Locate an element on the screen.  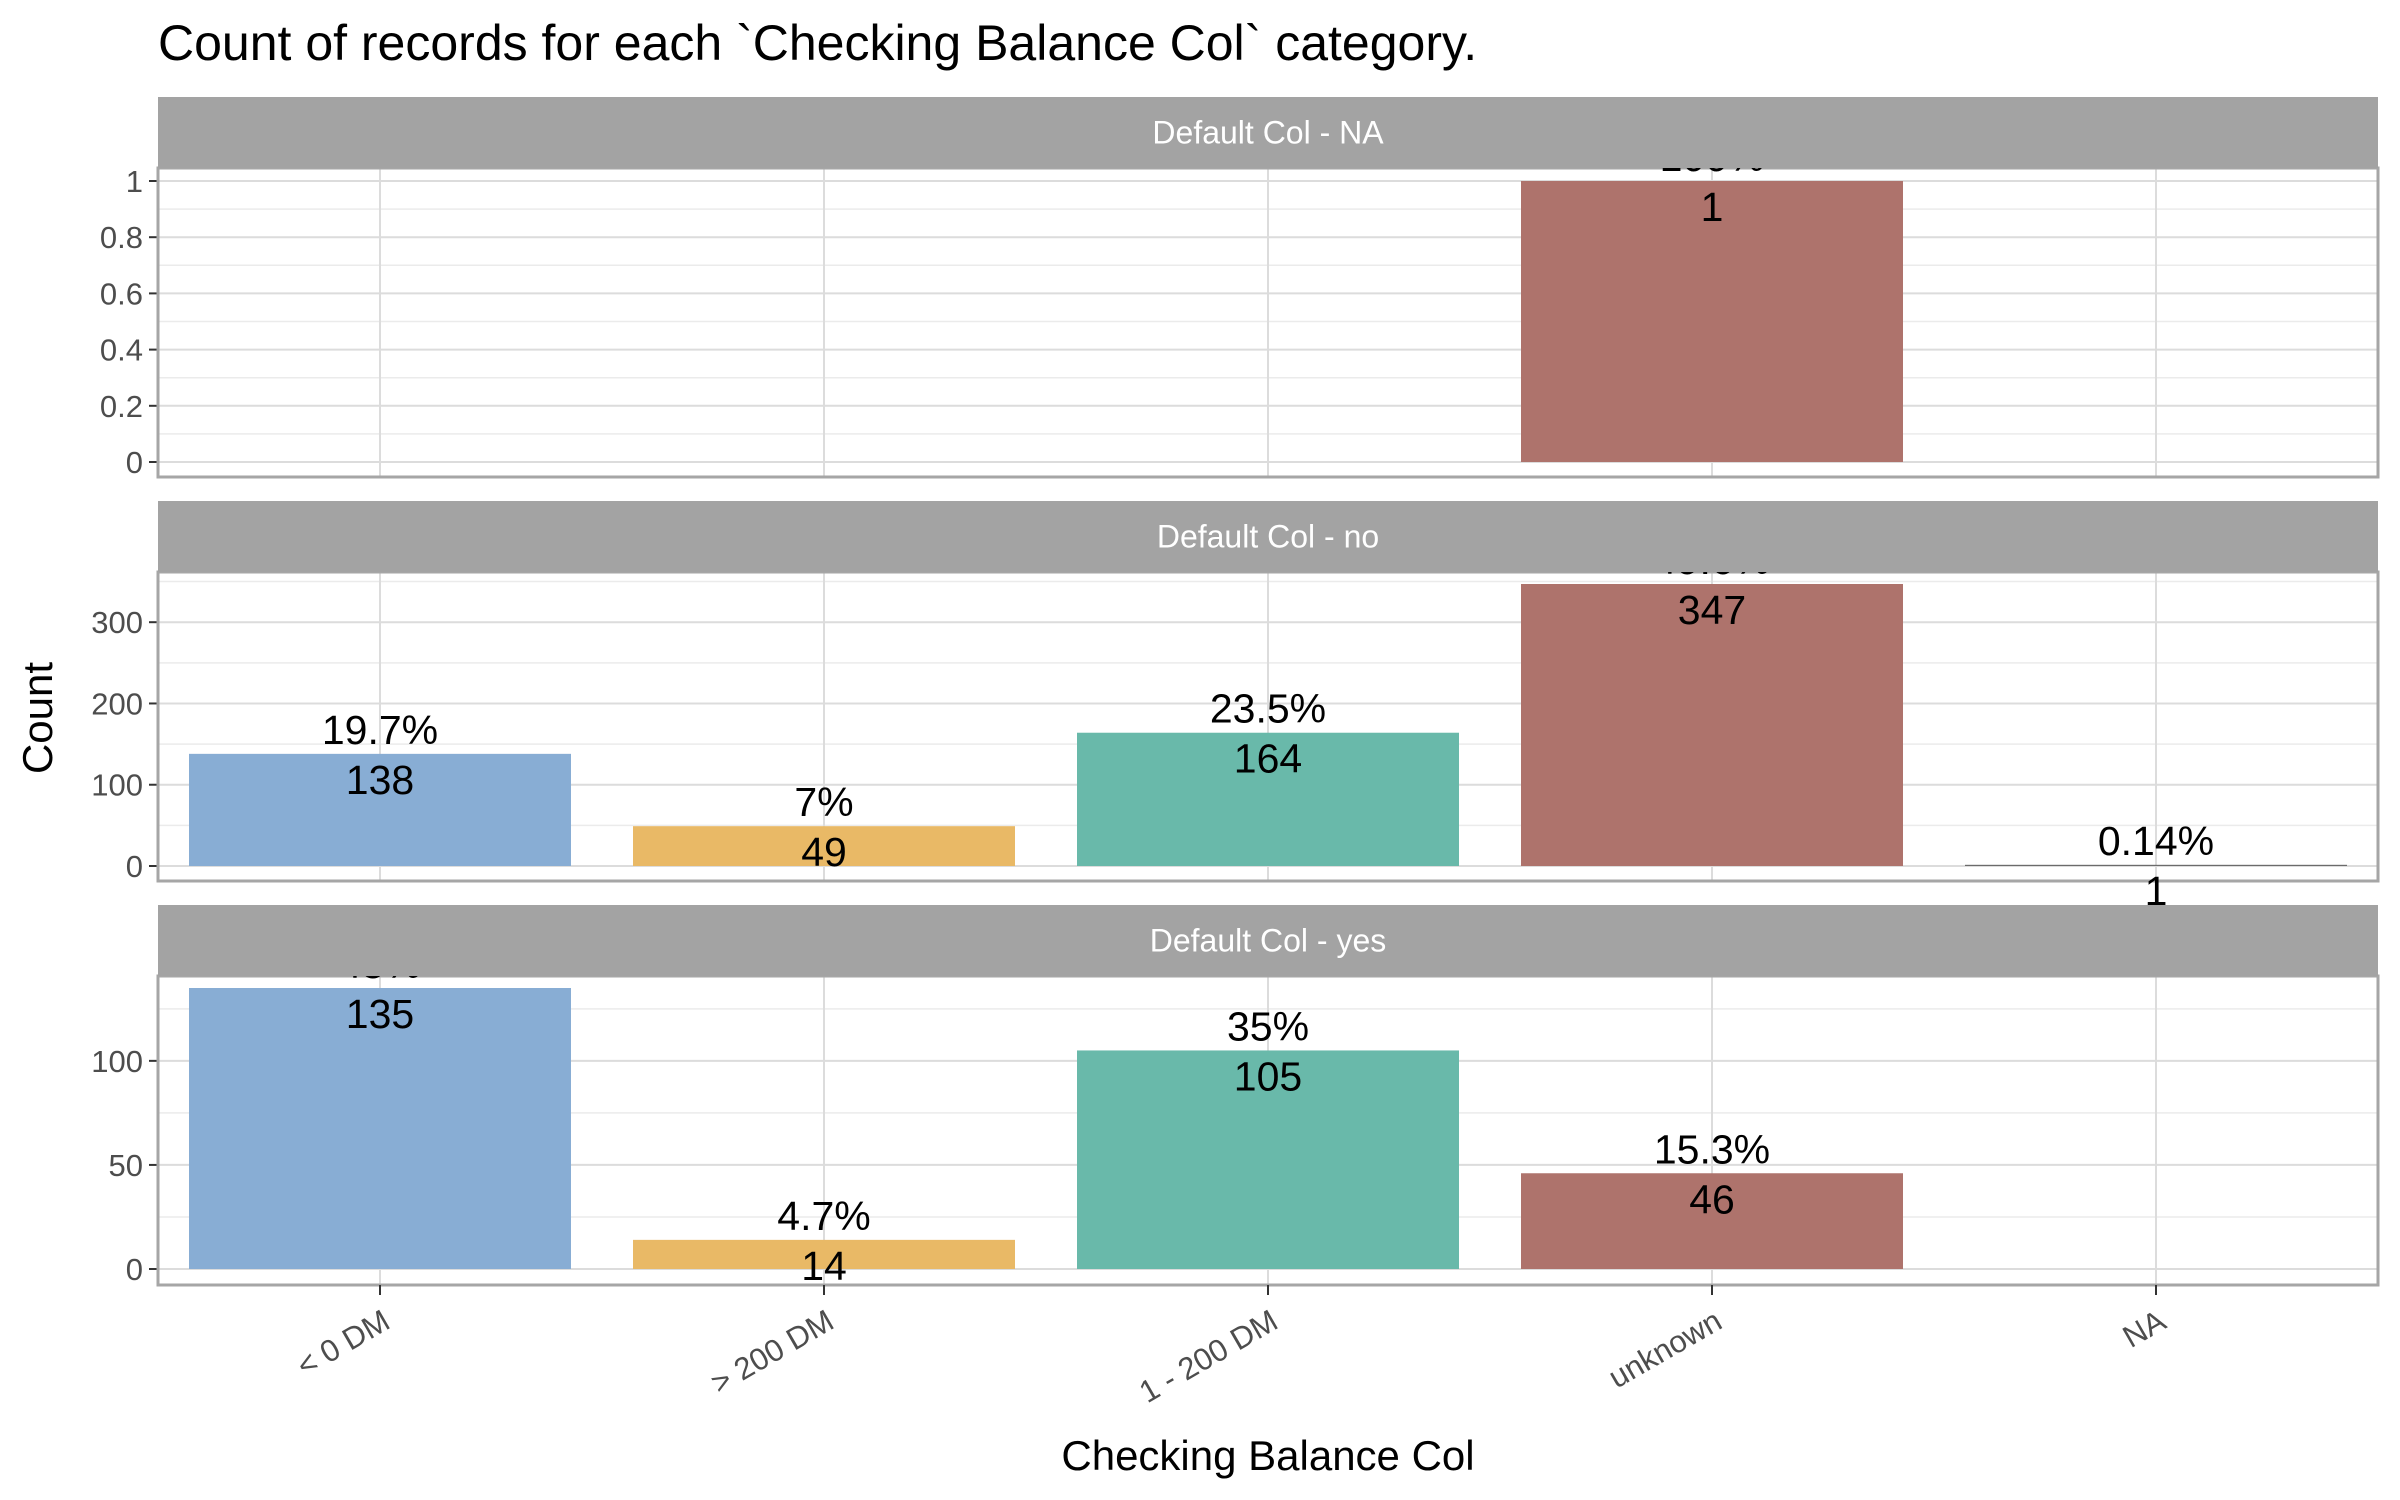
x-tick-label: 1 - 200 DM is located at coordinates (1208, 1356).